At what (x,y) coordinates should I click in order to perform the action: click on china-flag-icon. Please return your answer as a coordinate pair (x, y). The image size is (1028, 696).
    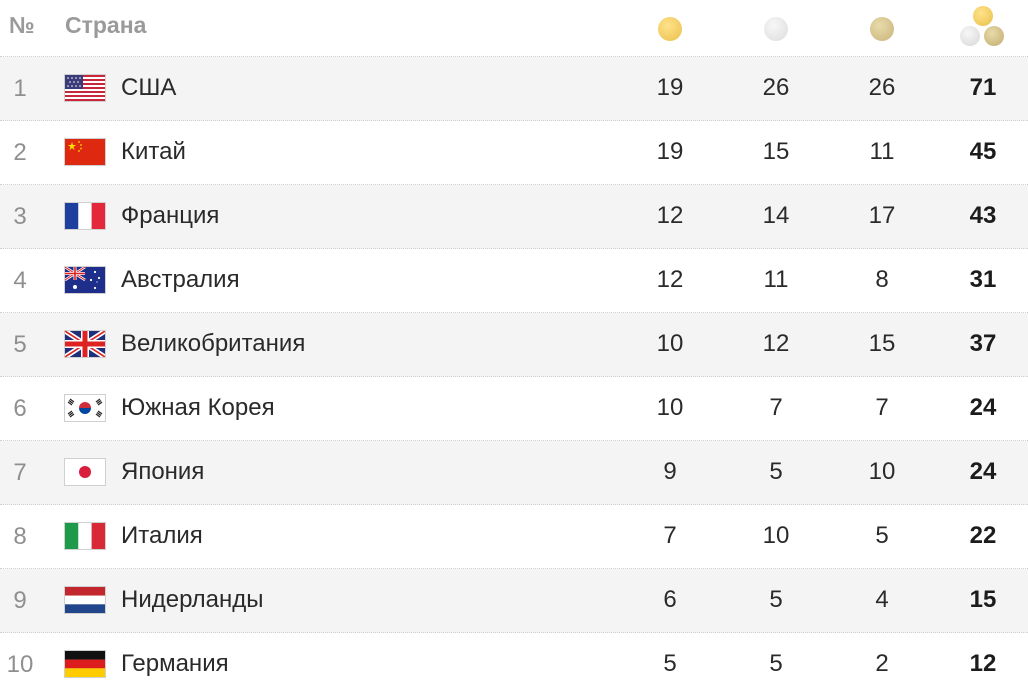
    Looking at the image, I should click on (85, 152).